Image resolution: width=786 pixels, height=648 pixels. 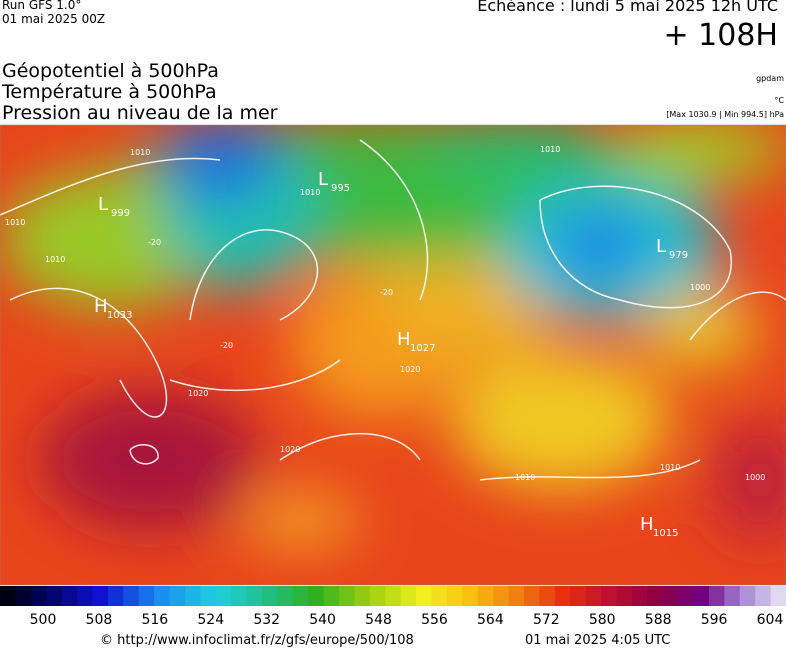 What do you see at coordinates (678, 255) in the screenshot?
I see `centre-value: 979` at bounding box center [678, 255].